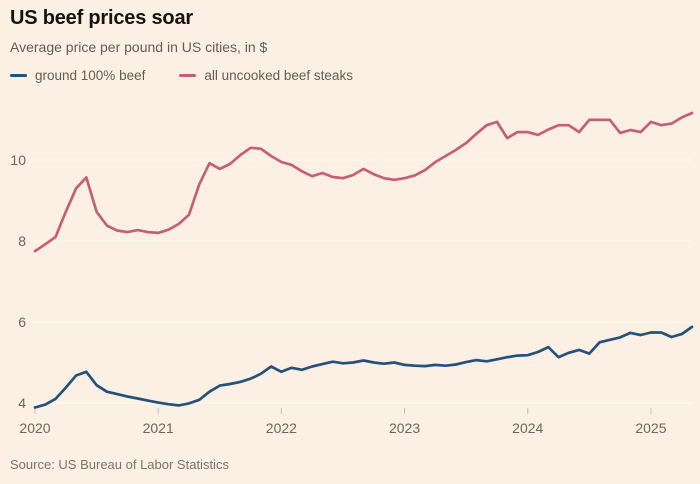  Describe the element at coordinates (18, 75) in the screenshot. I see `legend-swatch-ground-beef` at that location.